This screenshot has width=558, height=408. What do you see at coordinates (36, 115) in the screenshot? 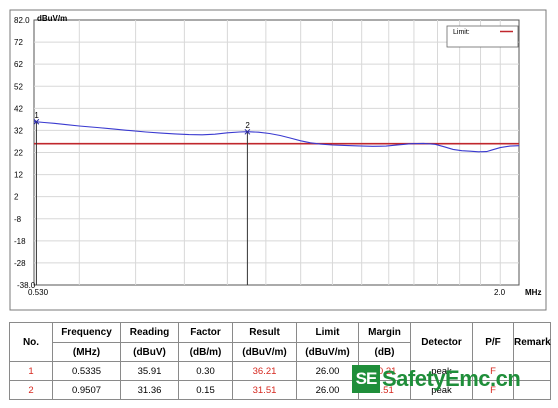
I see `marker-label: 1` at bounding box center [36, 115].